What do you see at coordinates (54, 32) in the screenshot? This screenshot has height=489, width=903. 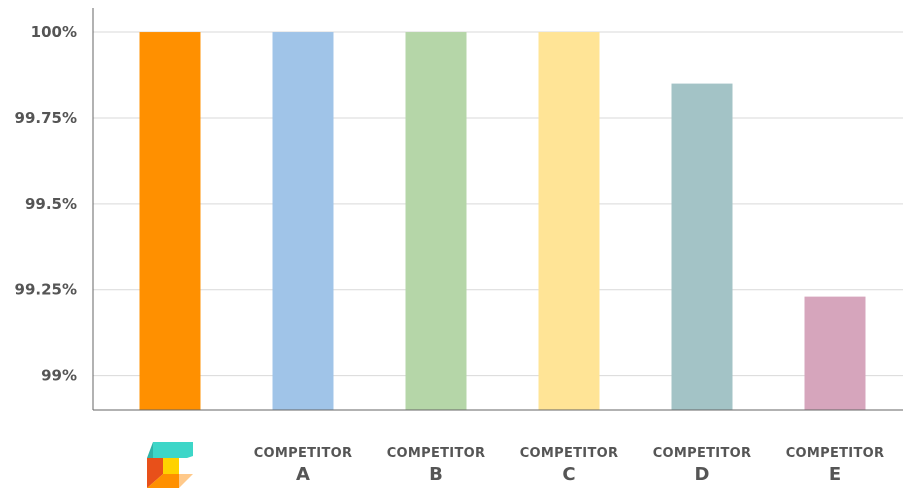 I see `y-tick-label: 100%` at bounding box center [54, 32].